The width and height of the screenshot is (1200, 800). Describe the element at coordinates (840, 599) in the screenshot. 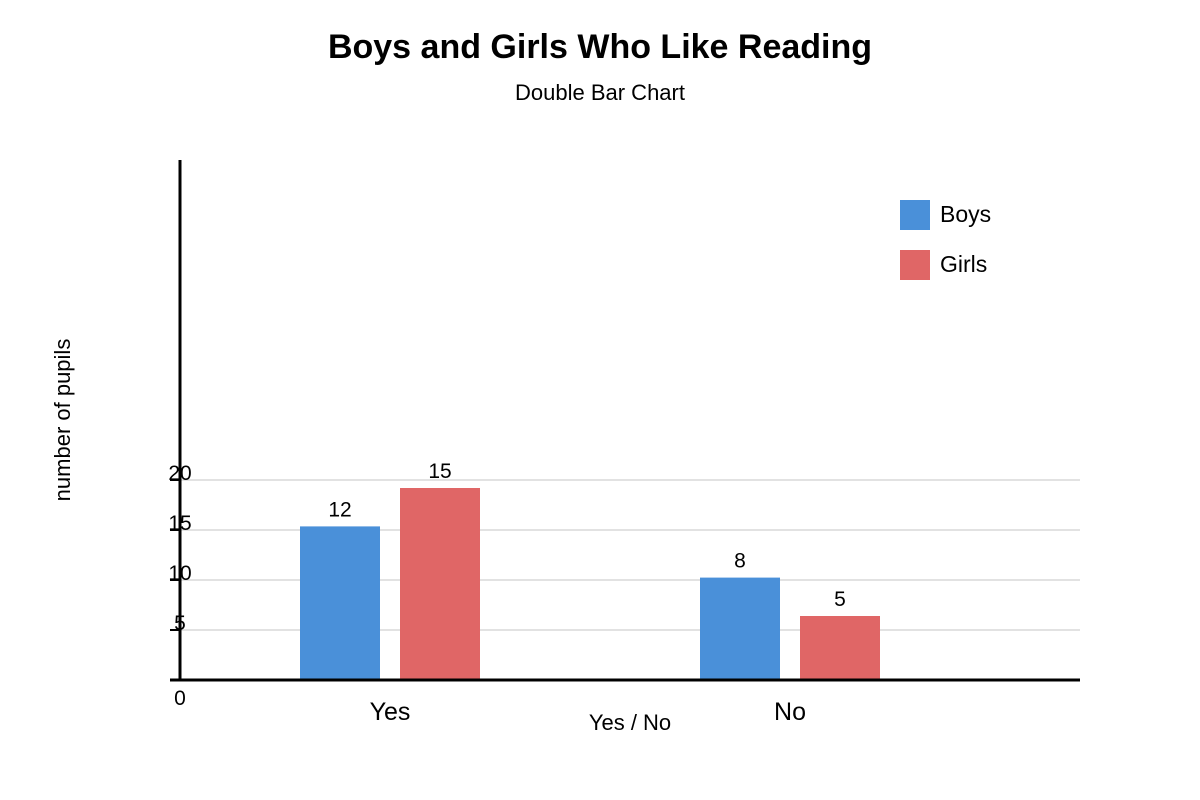

I see `bar-value-label: 5` at that location.